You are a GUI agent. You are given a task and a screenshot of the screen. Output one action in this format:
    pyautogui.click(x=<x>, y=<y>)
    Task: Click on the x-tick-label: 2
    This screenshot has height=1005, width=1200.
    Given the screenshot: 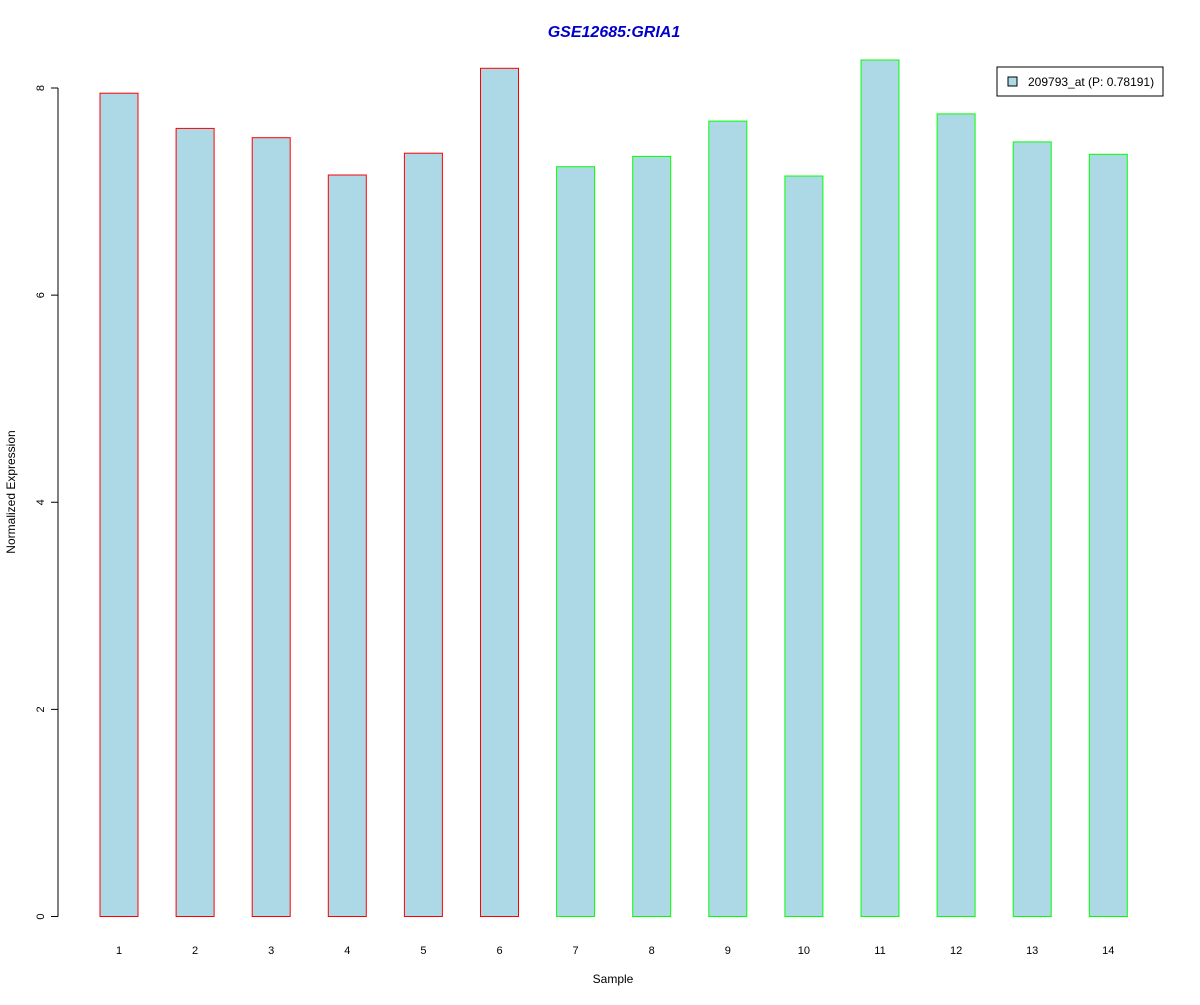 What is the action you would take?
    pyautogui.click(x=195, y=951)
    